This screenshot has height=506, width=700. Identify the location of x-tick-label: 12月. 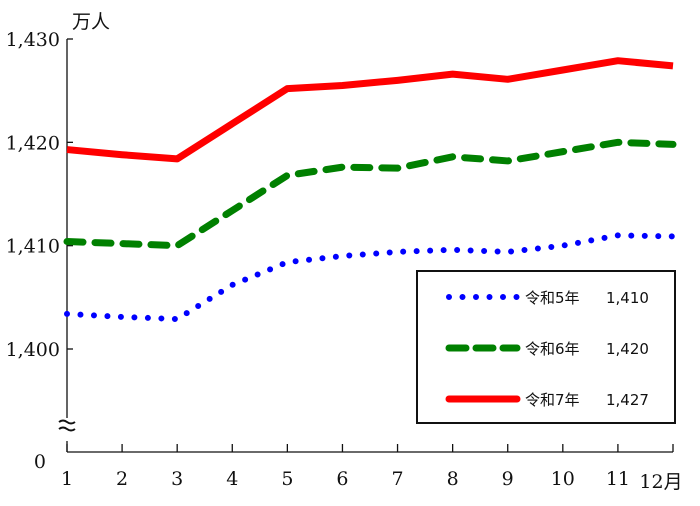
(660, 482).